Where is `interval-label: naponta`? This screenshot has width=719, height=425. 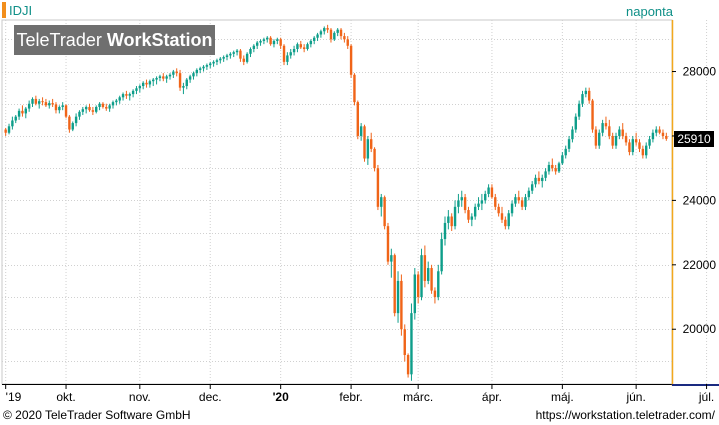 interval-label: naponta is located at coordinates (649, 11).